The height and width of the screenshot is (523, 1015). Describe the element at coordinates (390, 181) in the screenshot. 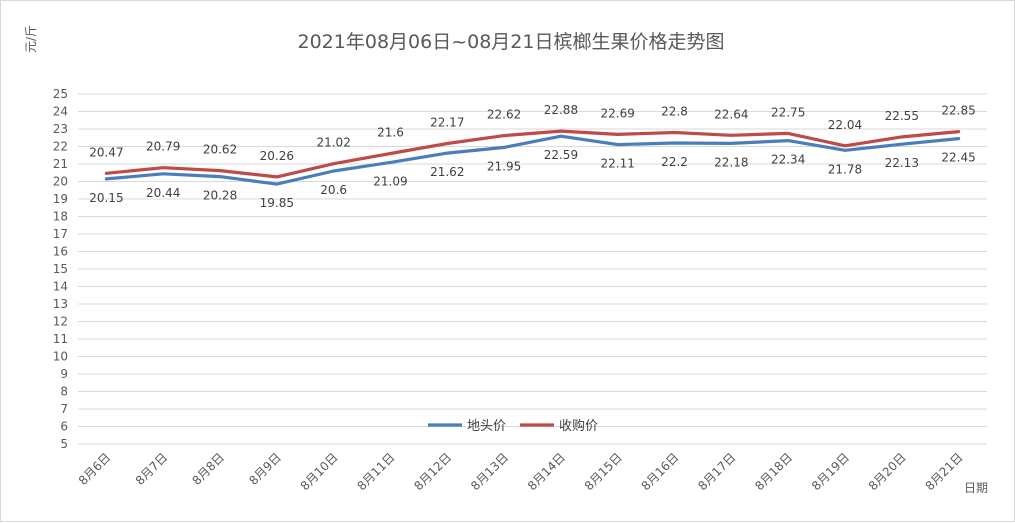

I see `data-label: 21.09` at that location.